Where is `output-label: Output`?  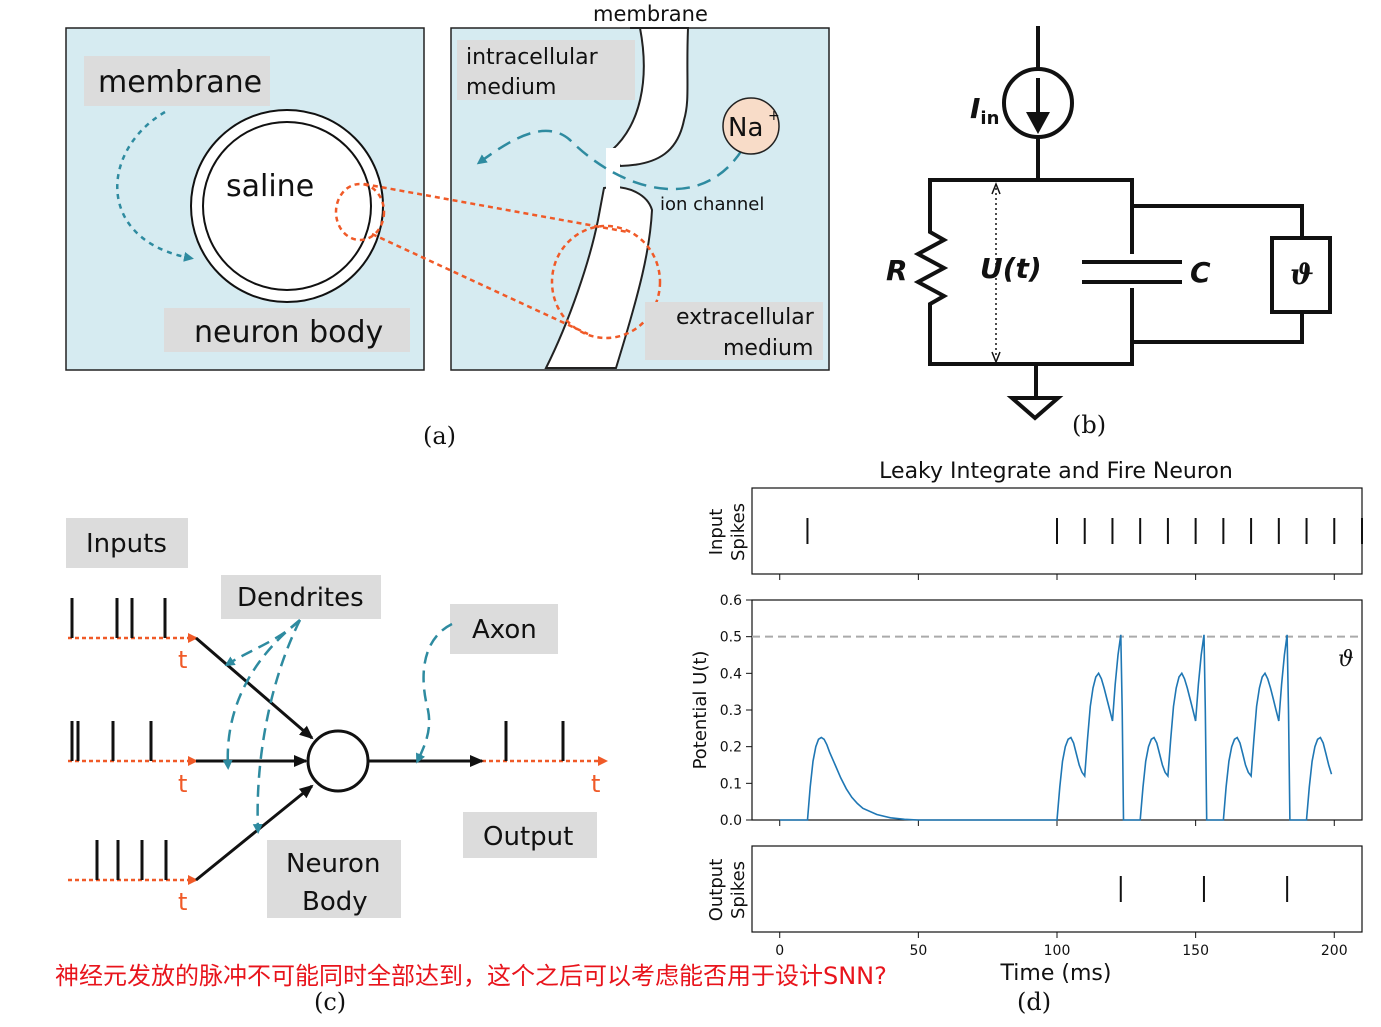 output-label: Output is located at coordinates (528, 837).